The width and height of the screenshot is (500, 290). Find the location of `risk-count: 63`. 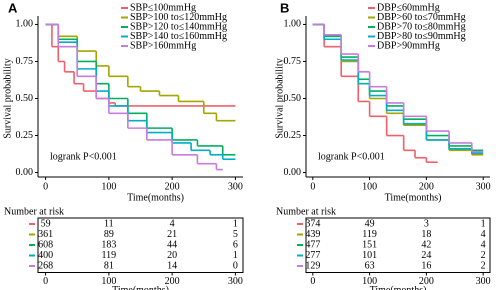

risk-count: 63 is located at coordinates (370, 265).